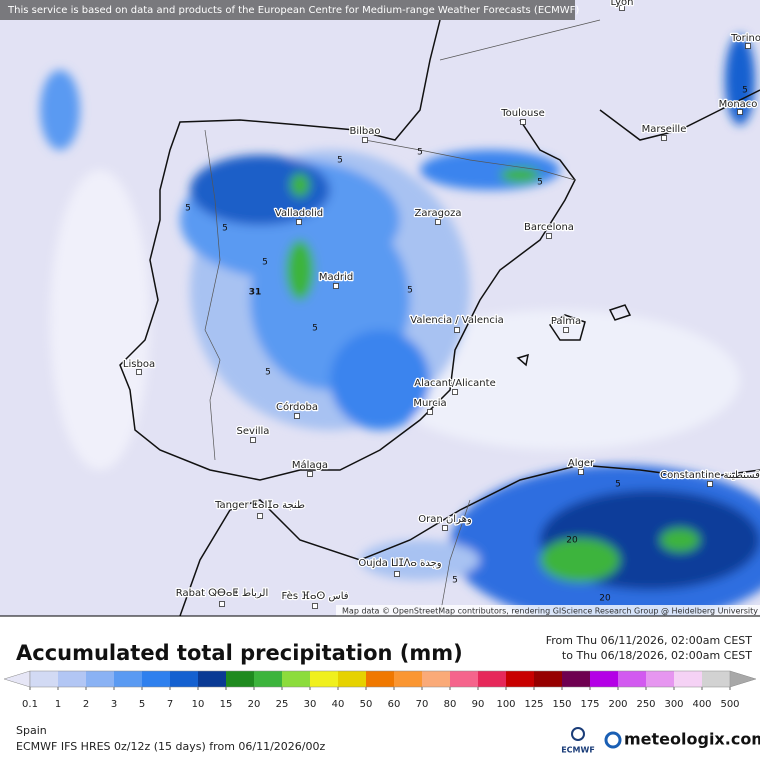 The height and width of the screenshot is (764, 760). Describe the element at coordinates (478, 704) in the screenshot. I see `colorbar-label: 90` at that location.